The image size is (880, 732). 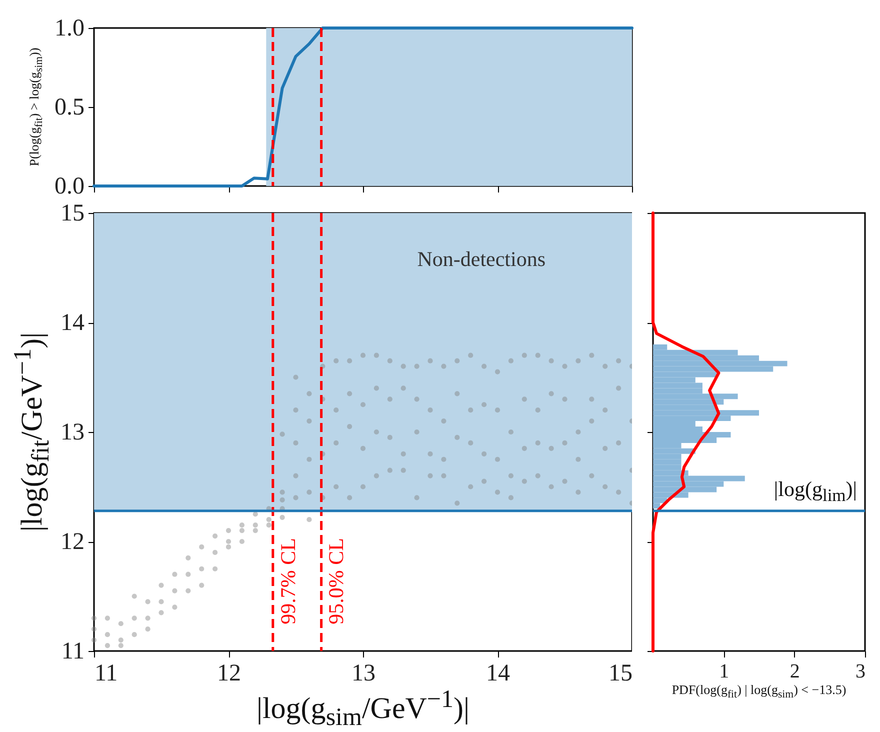 What do you see at coordinates (72, 323) in the screenshot?
I see `y-tick-label: 14` at bounding box center [72, 323].